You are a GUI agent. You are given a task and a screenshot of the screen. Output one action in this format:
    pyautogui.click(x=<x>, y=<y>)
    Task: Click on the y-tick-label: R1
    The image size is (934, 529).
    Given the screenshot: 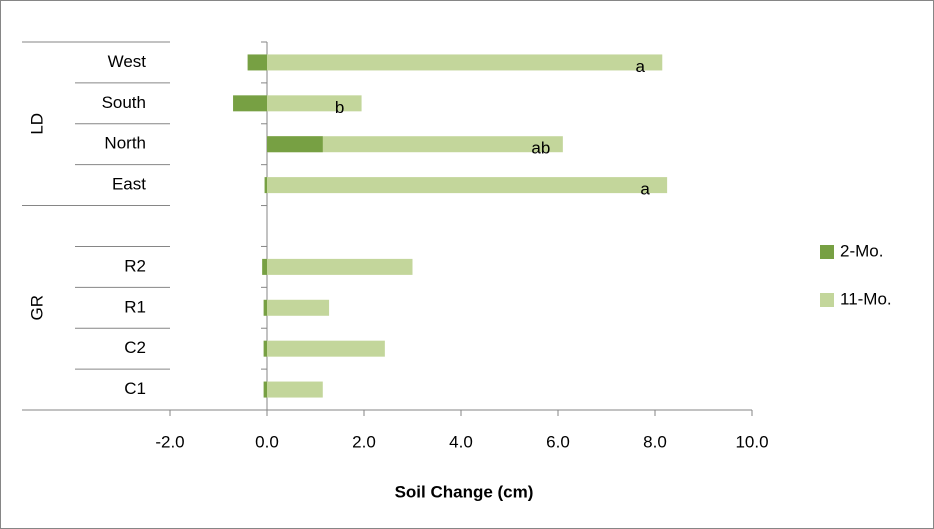 What is the action you would take?
    pyautogui.click(x=135, y=306)
    